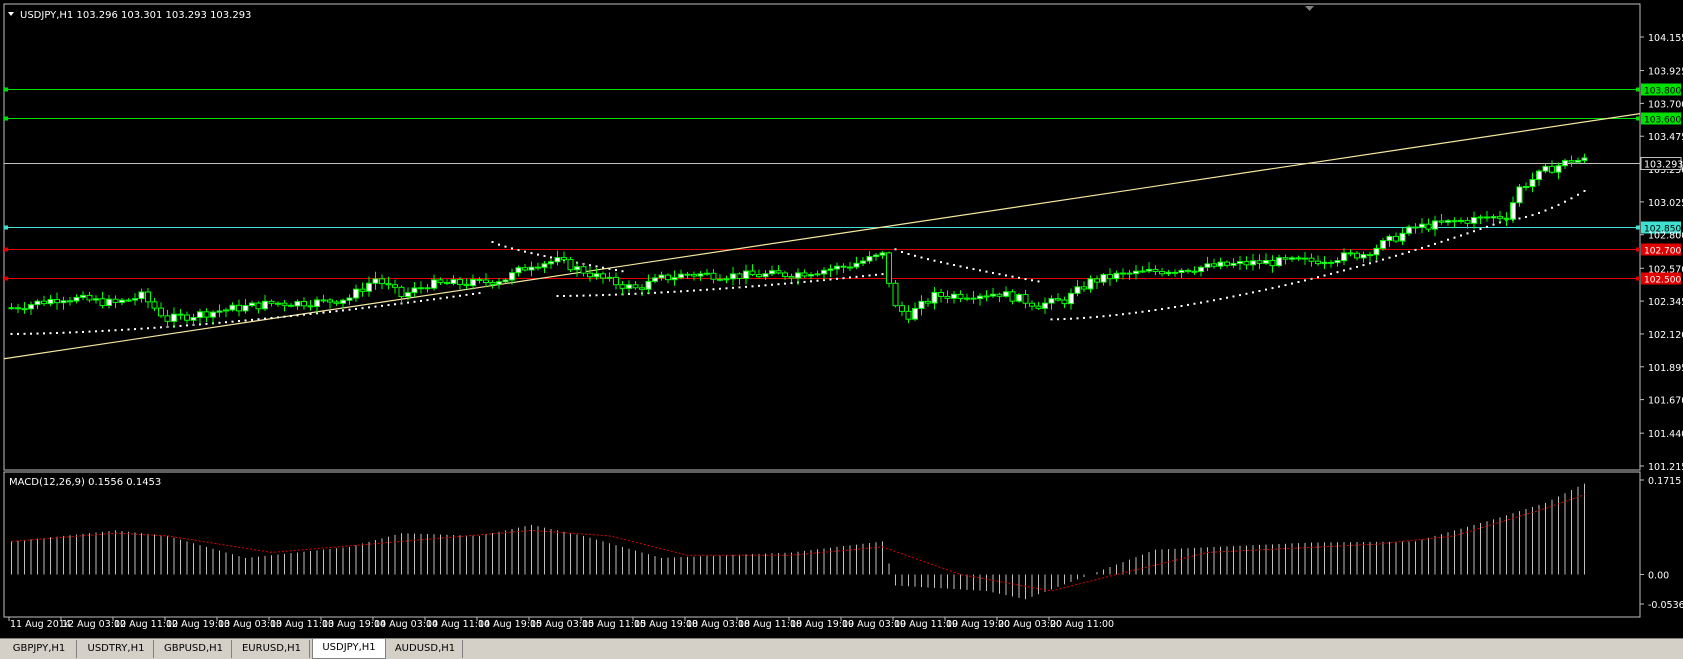  I want to click on chart-tab-eurusd-h1: EURUSD,H1, so click(272, 649).